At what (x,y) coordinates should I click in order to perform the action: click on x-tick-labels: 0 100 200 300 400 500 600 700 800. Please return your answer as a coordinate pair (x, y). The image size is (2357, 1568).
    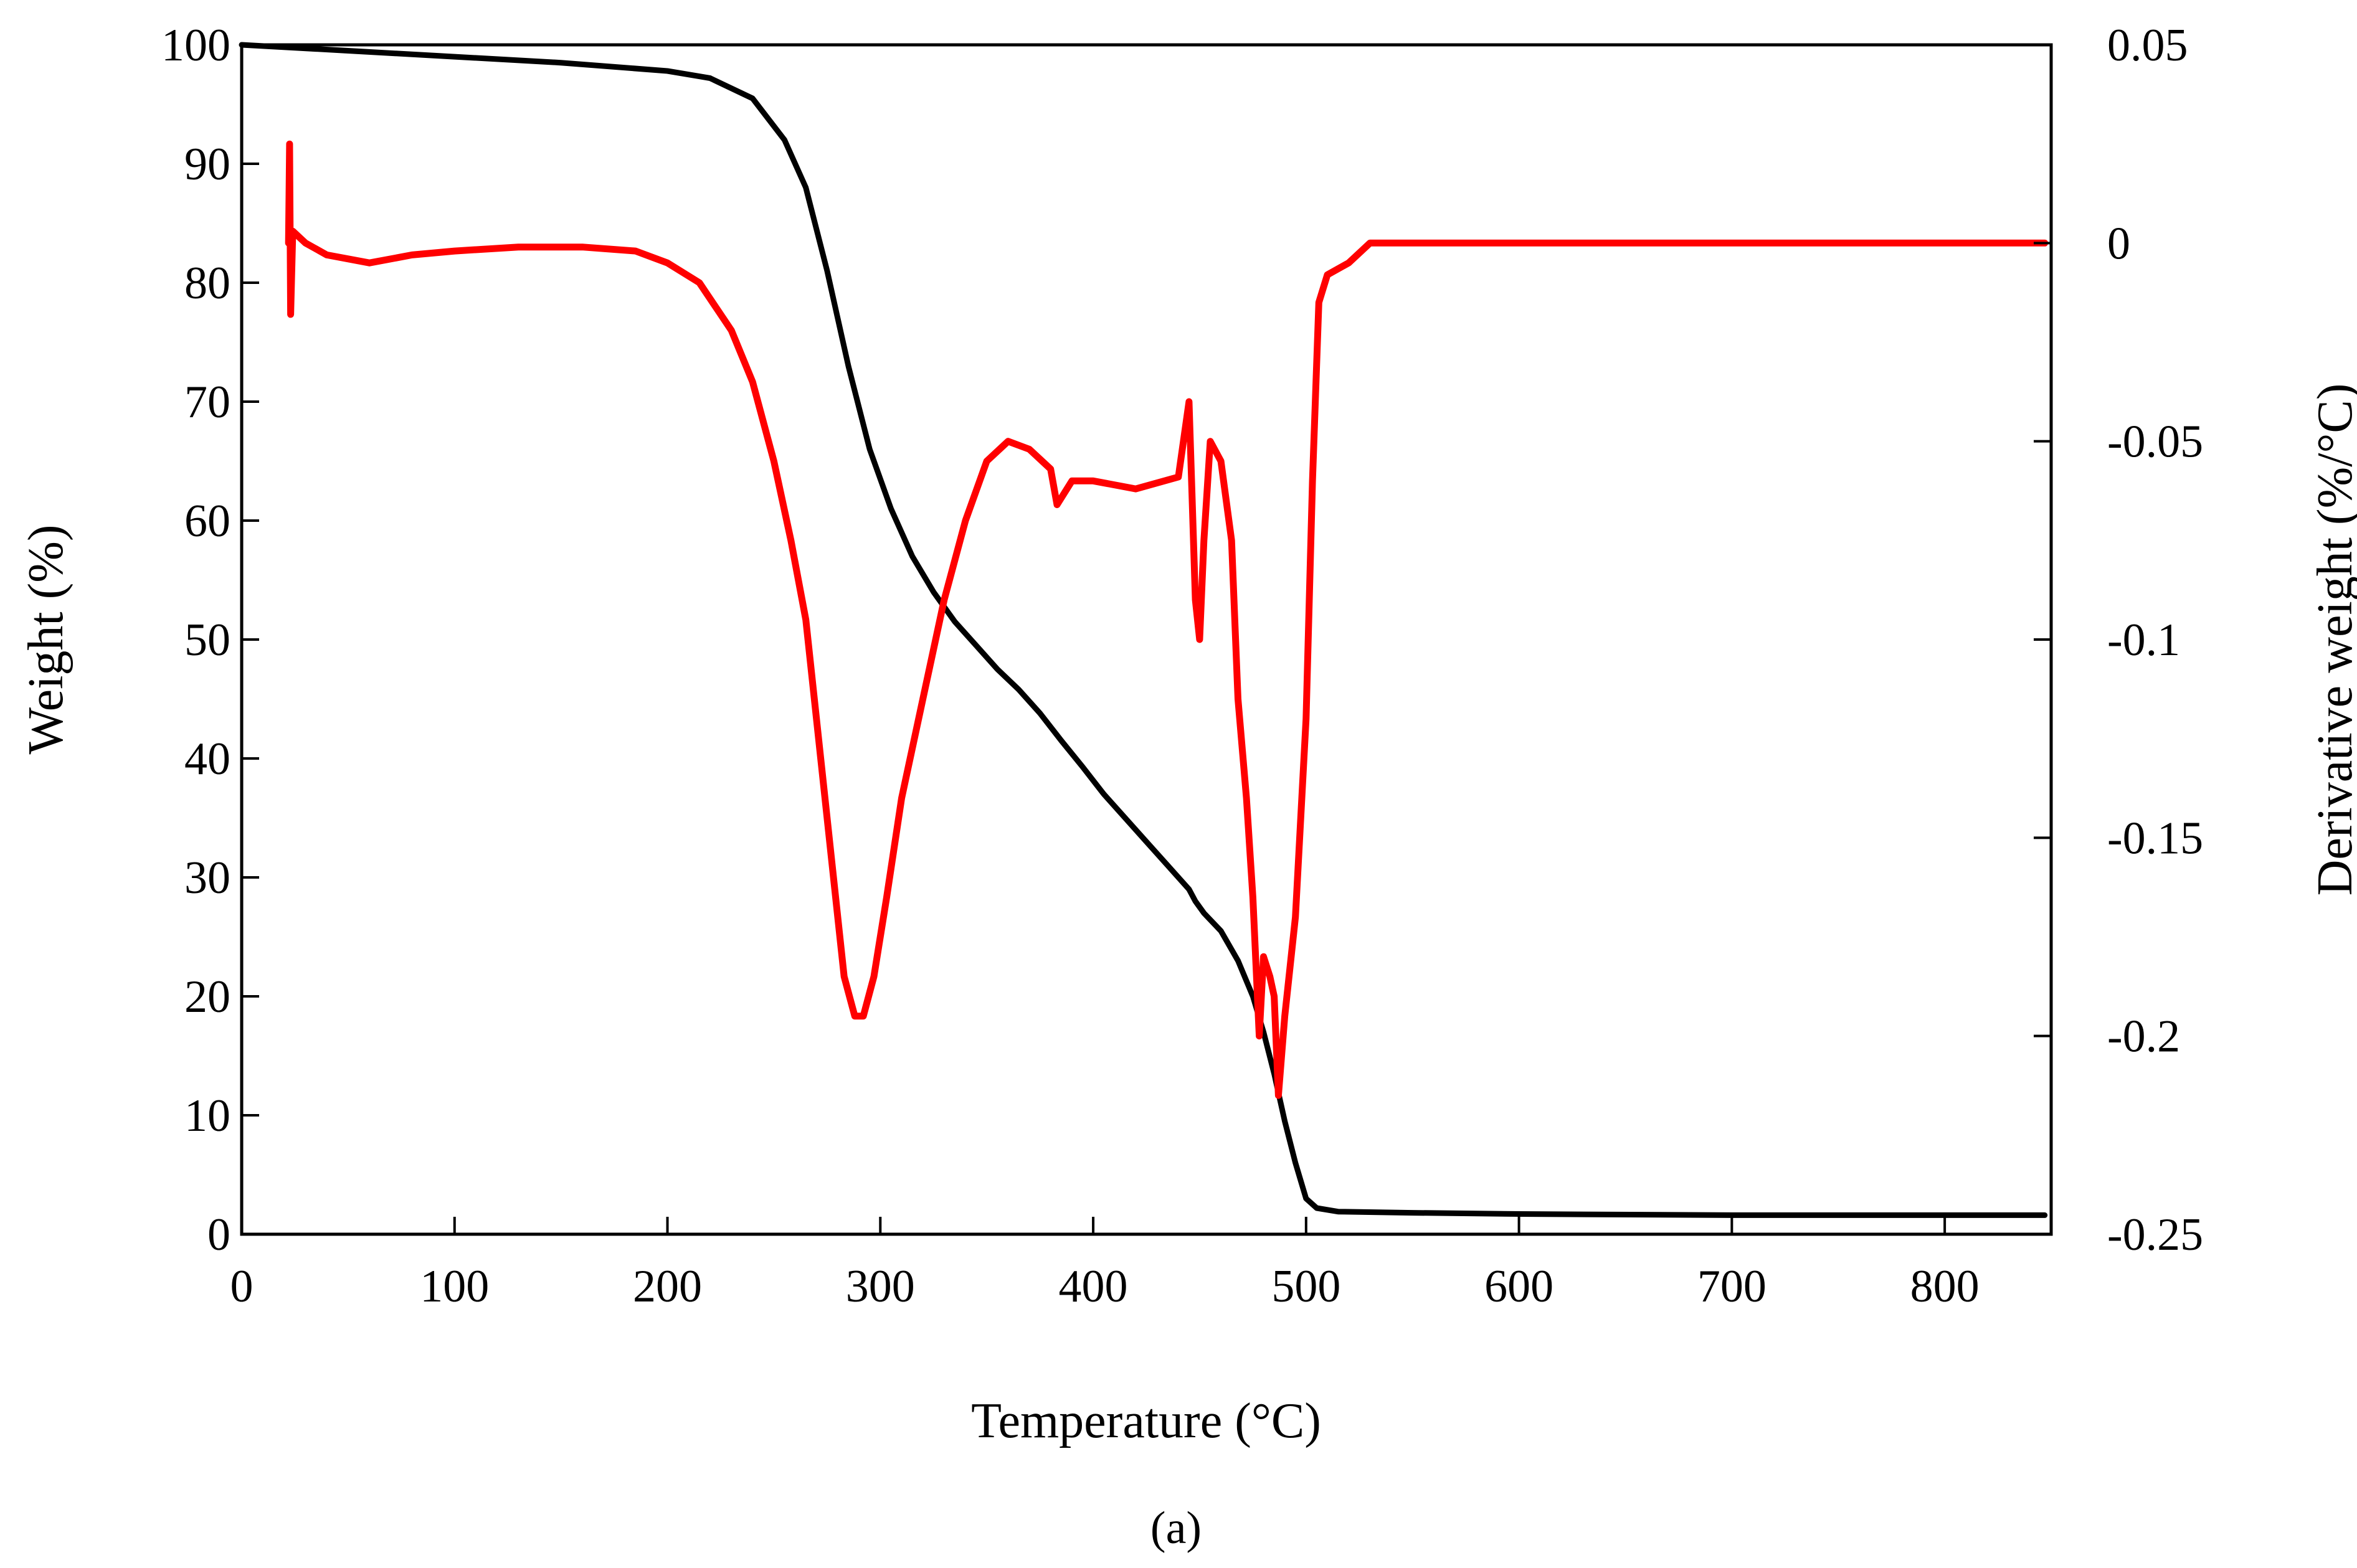
    Looking at the image, I should click on (1105, 1286).